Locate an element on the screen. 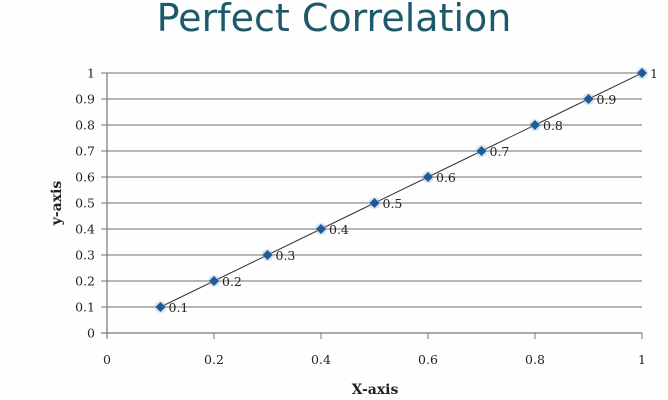 Image resolution: width=668 pixels, height=400 pixels. x-tick-labels: 0 0.2 0.4 0.6 0.8 1 is located at coordinates (374, 359).